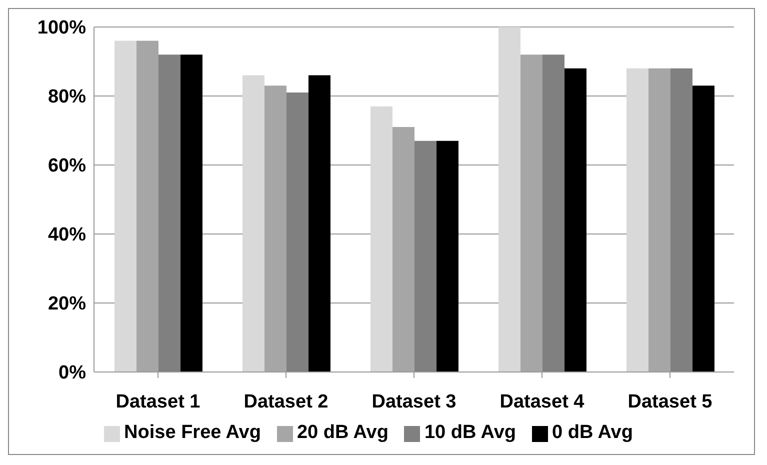  What do you see at coordinates (72, 373) in the screenshot?
I see `y-tick-label: 0%` at bounding box center [72, 373].